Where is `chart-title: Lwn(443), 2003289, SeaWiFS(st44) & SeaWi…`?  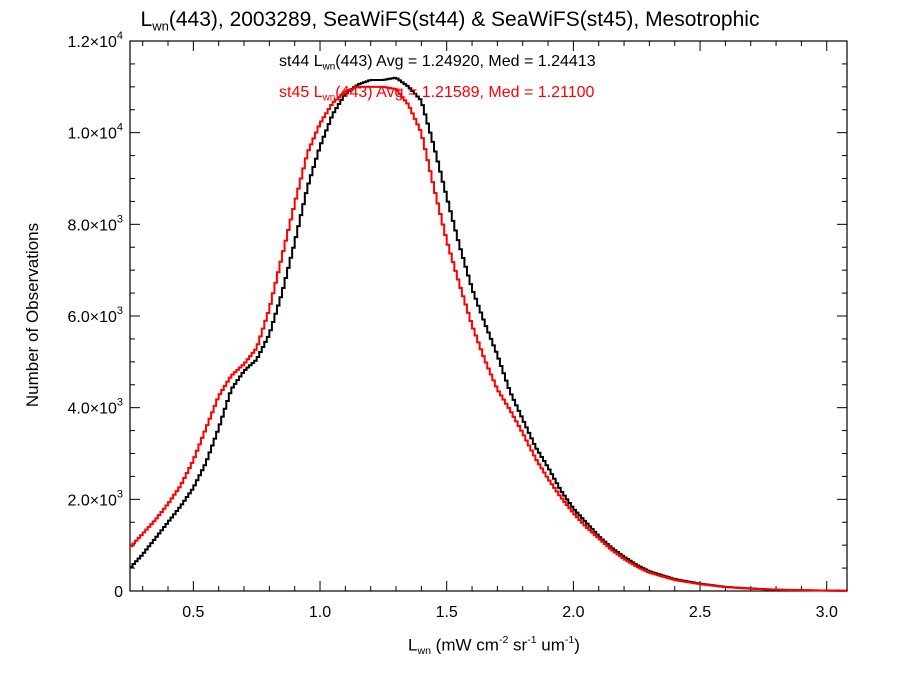 chart-title: Lwn(443), 2003289, SeaWiFS(st44) & SeaWi… is located at coordinates (450, 21).